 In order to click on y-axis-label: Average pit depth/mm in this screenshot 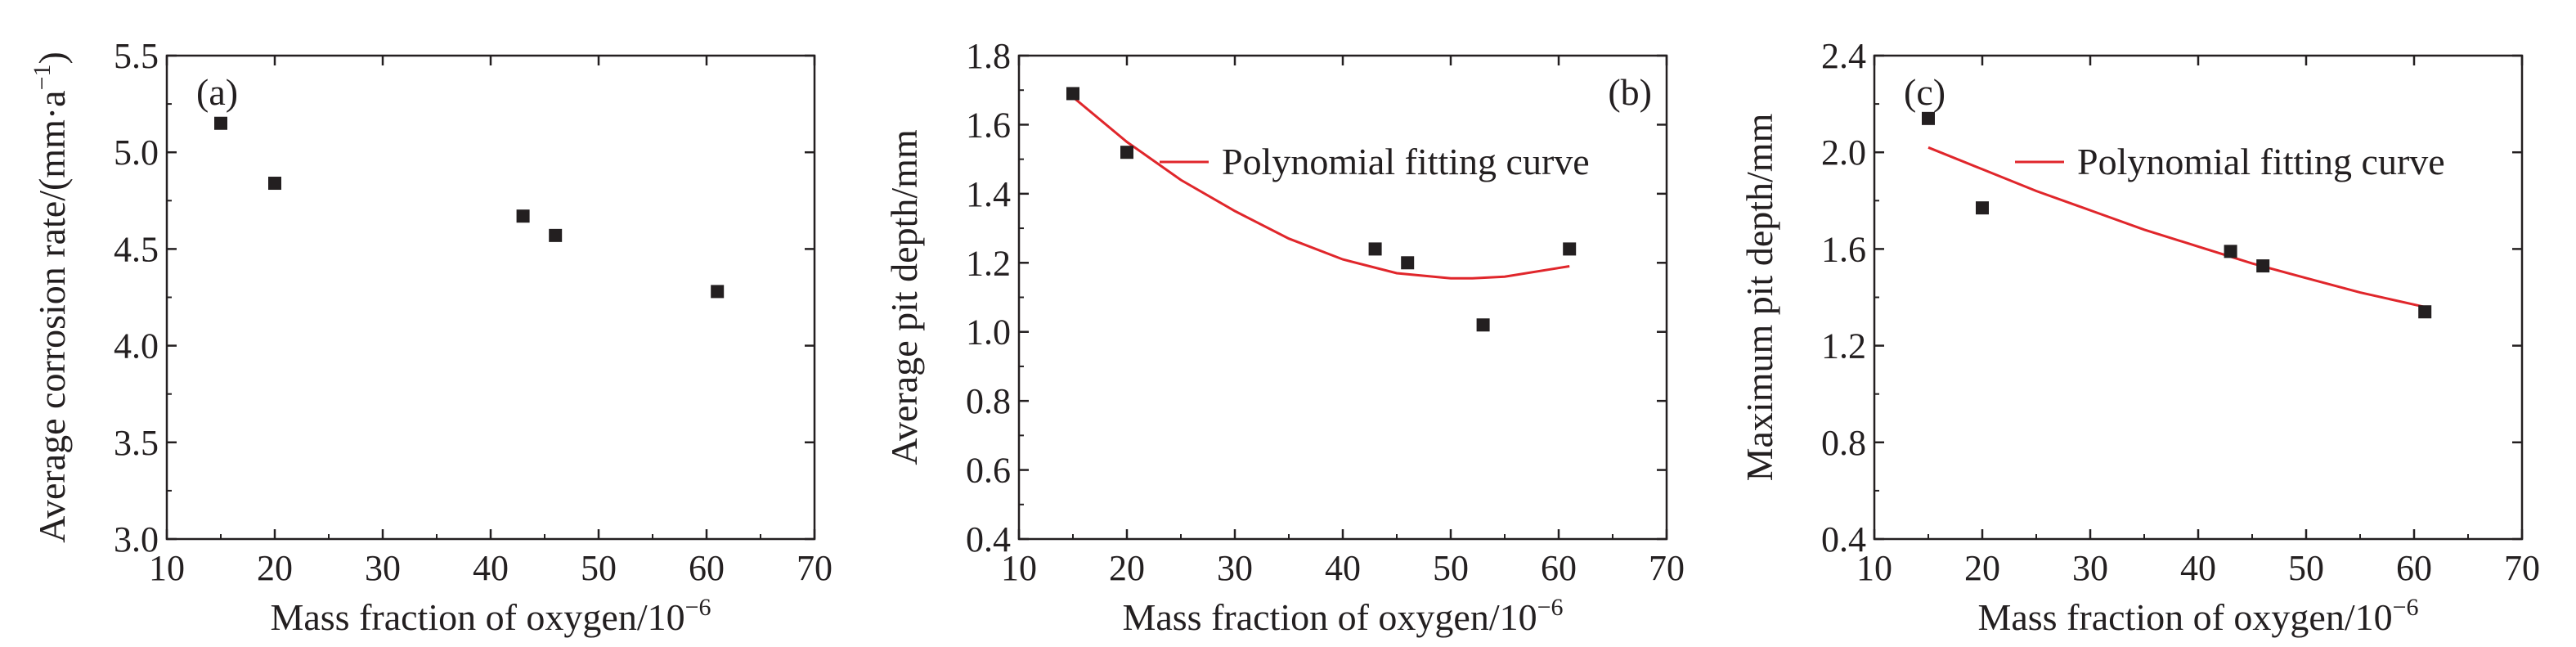, I will do `click(904, 297)`.